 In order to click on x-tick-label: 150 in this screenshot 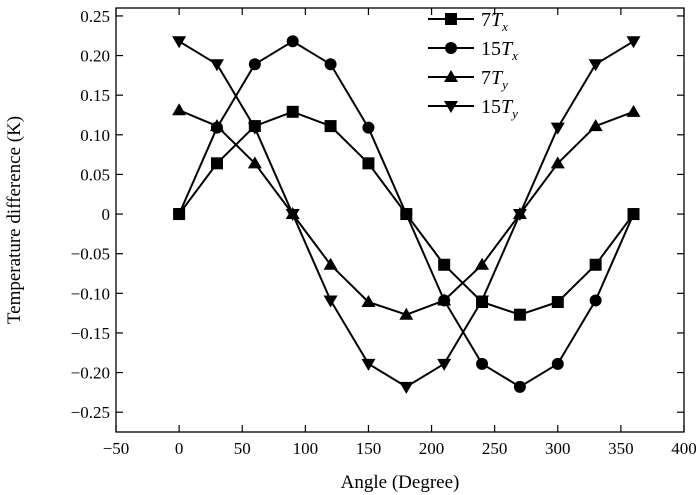, I will do `click(369, 448)`.